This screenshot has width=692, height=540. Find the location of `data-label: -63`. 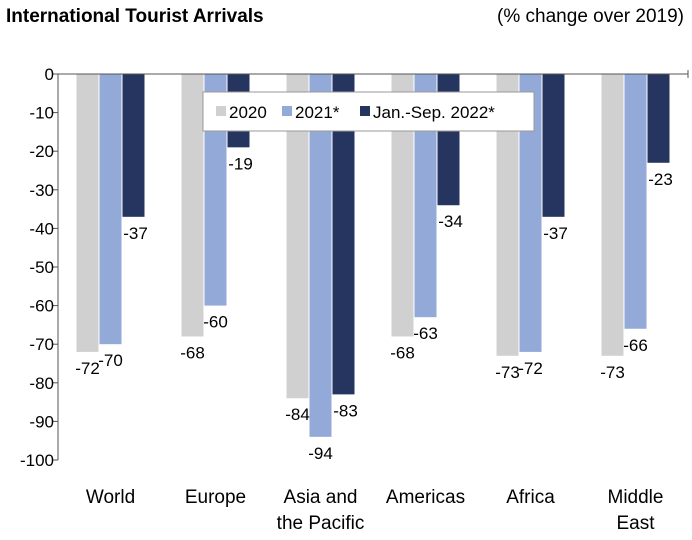

data-label: -63 is located at coordinates (425, 333).